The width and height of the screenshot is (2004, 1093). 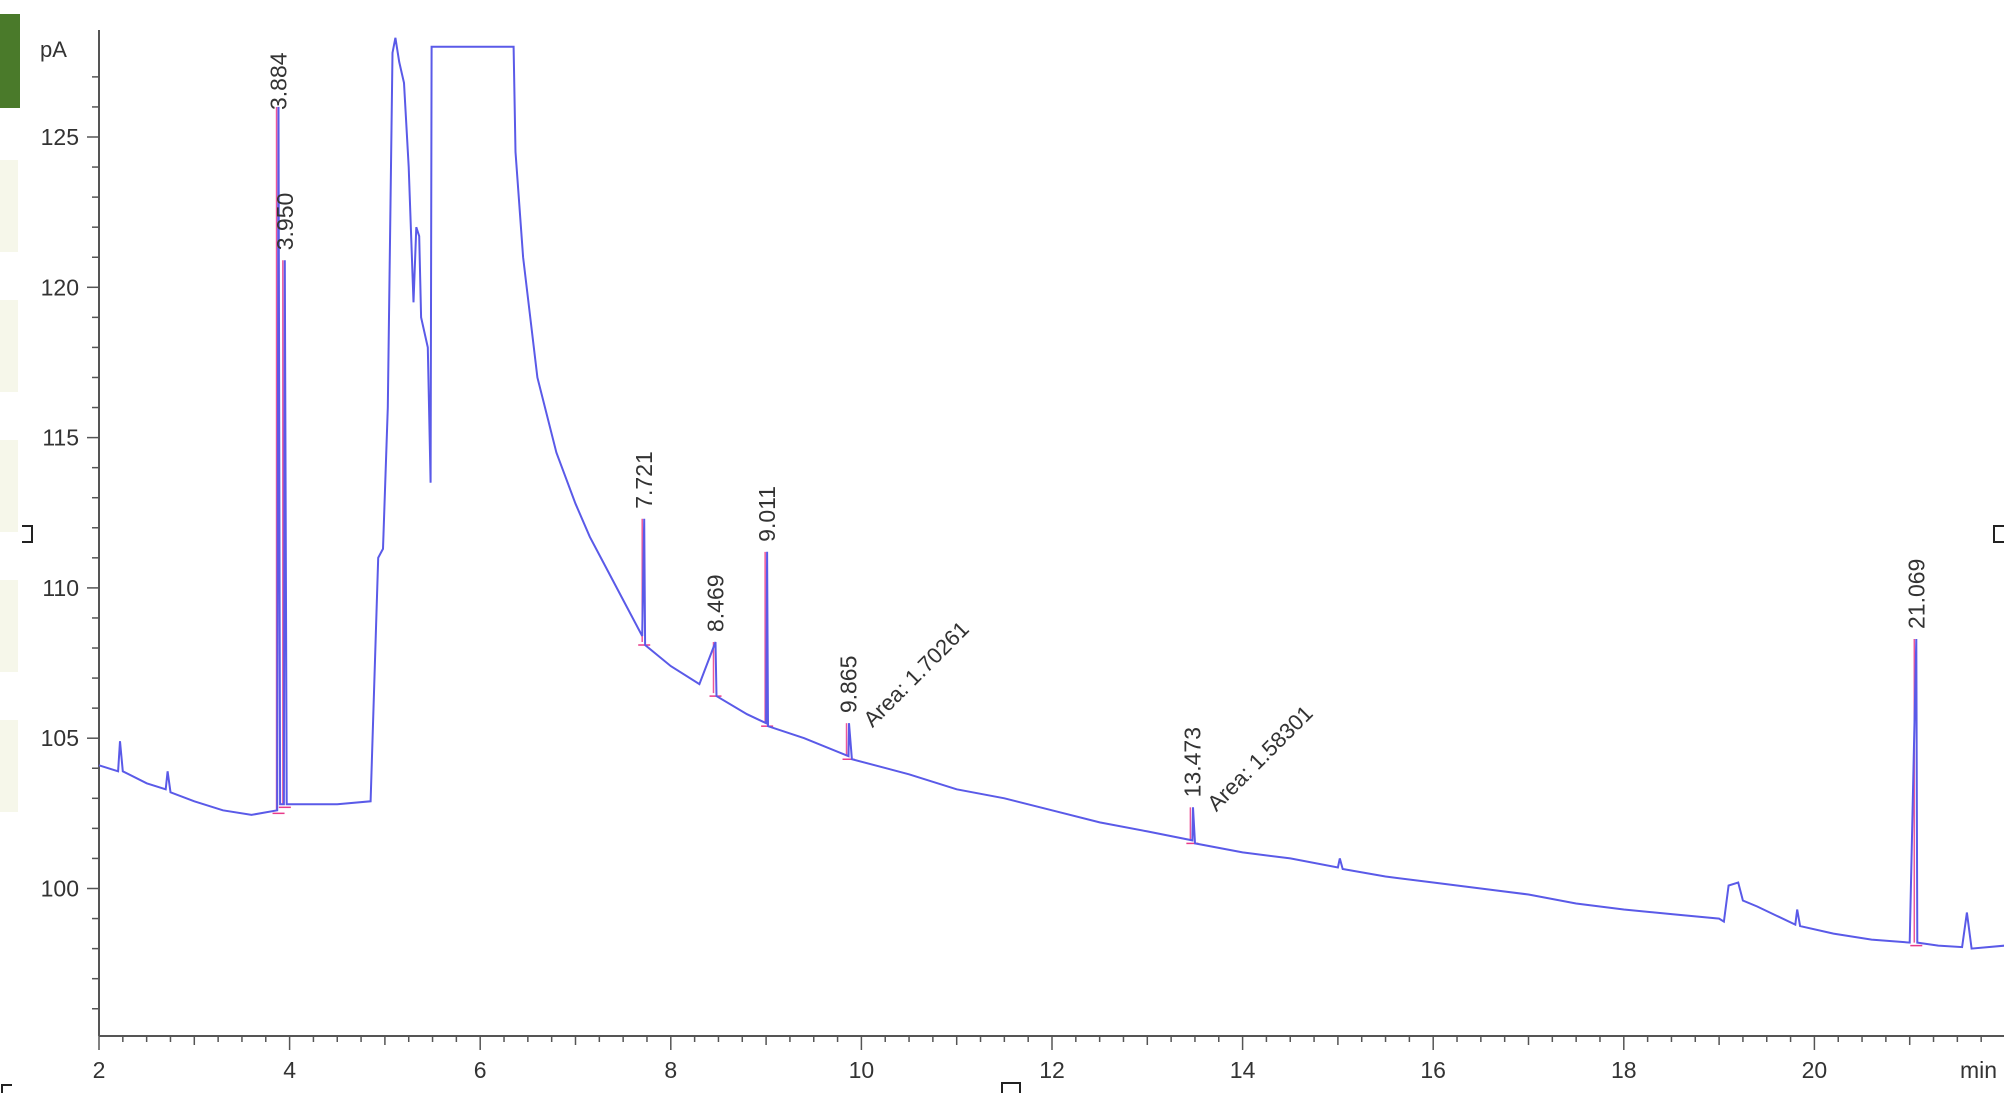 What do you see at coordinates (285, 222) in the screenshot?
I see `peak-rt-label: 3.950` at bounding box center [285, 222].